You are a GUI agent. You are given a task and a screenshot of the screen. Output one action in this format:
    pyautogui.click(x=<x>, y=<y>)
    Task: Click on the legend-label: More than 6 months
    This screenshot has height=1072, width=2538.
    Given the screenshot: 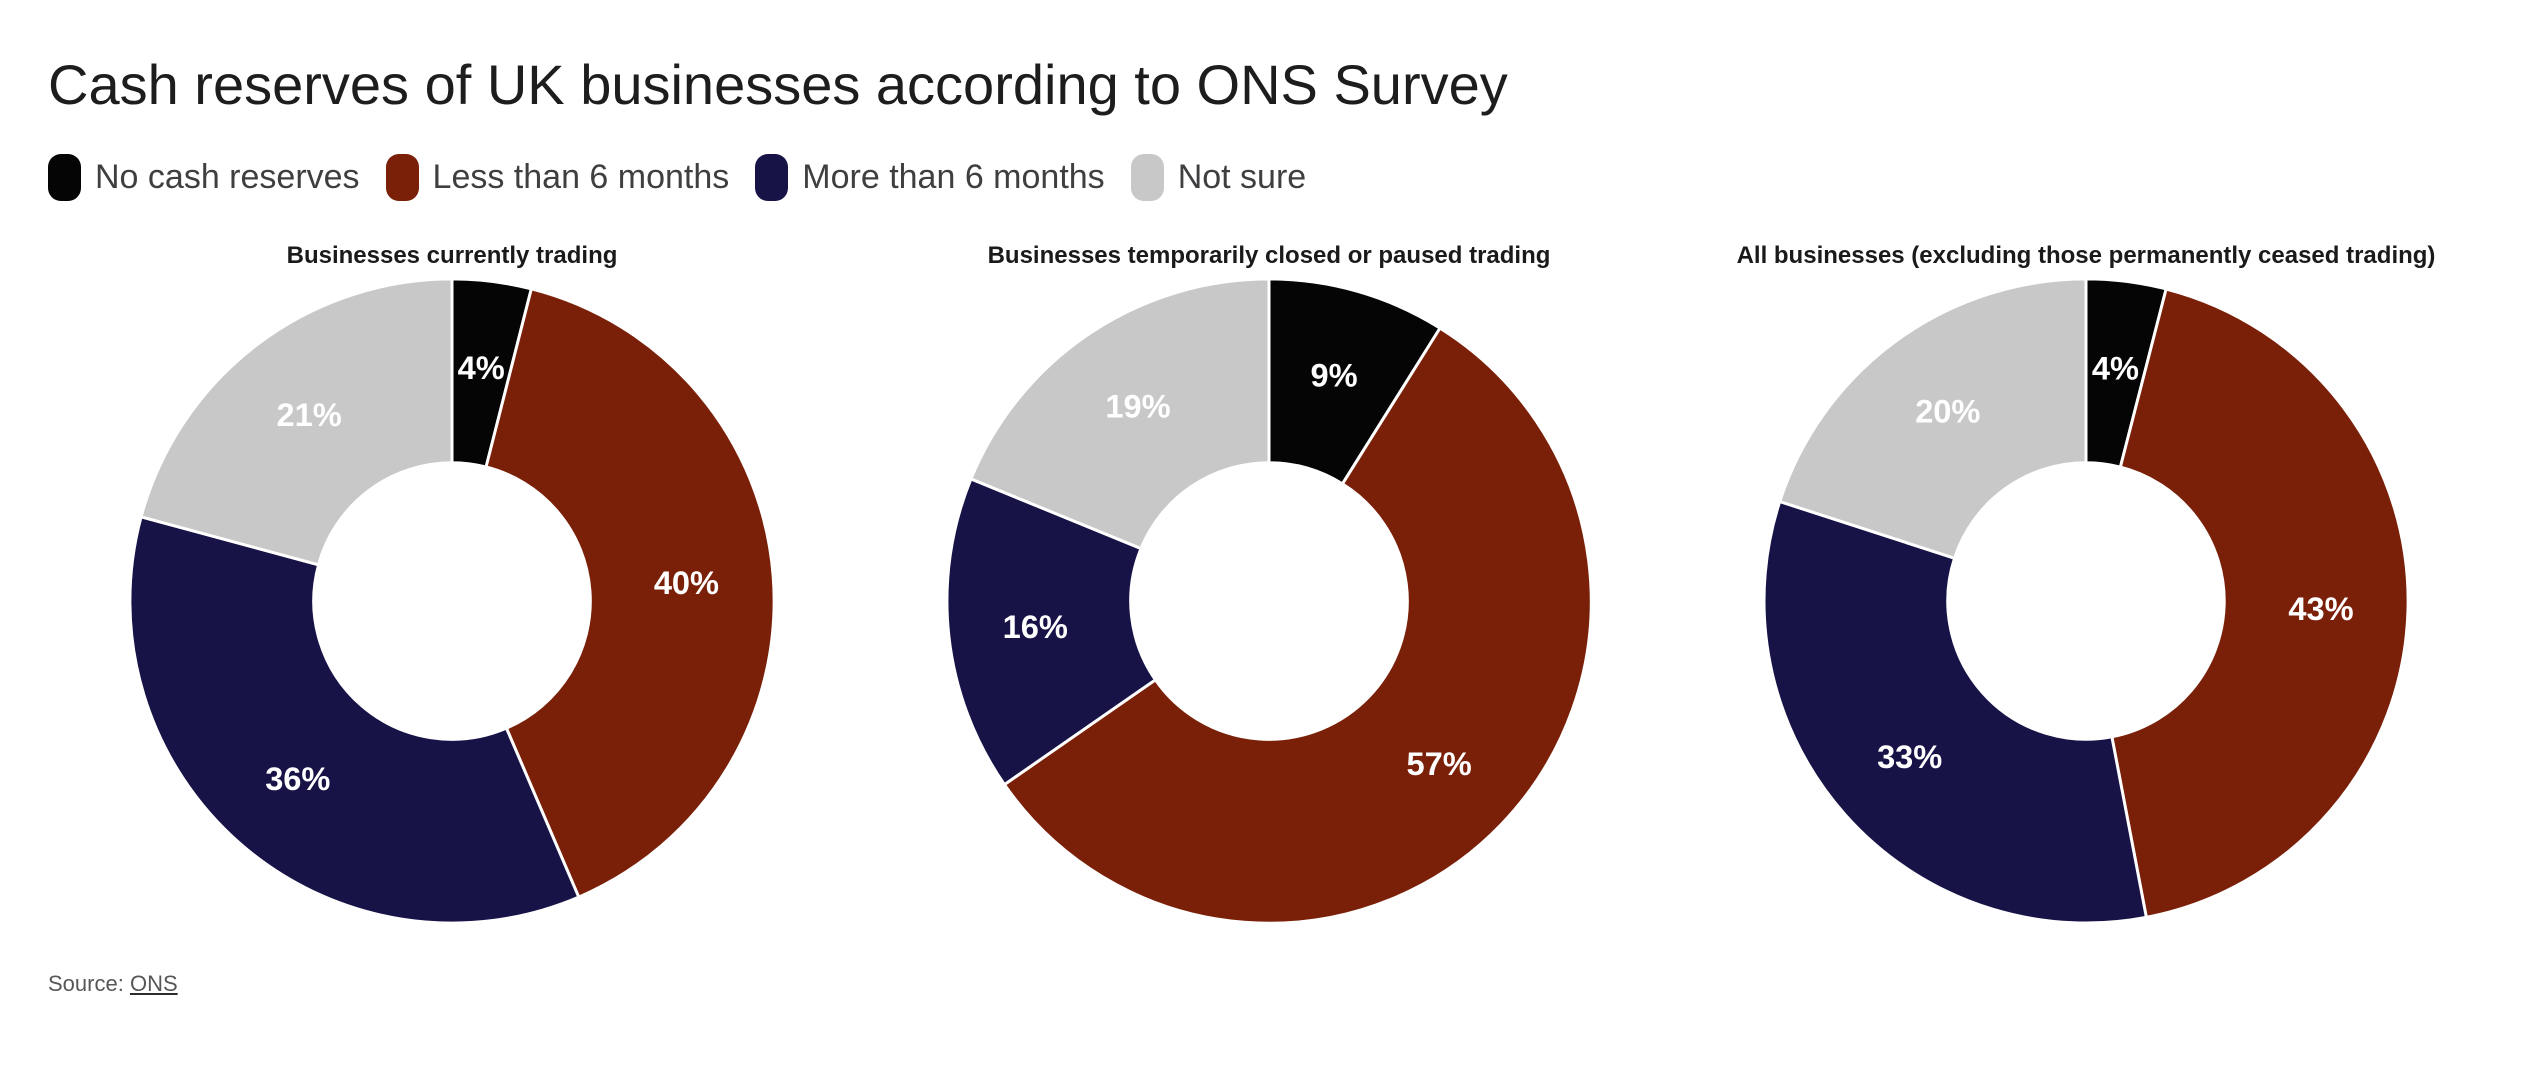 What is the action you would take?
    pyautogui.click(x=953, y=177)
    